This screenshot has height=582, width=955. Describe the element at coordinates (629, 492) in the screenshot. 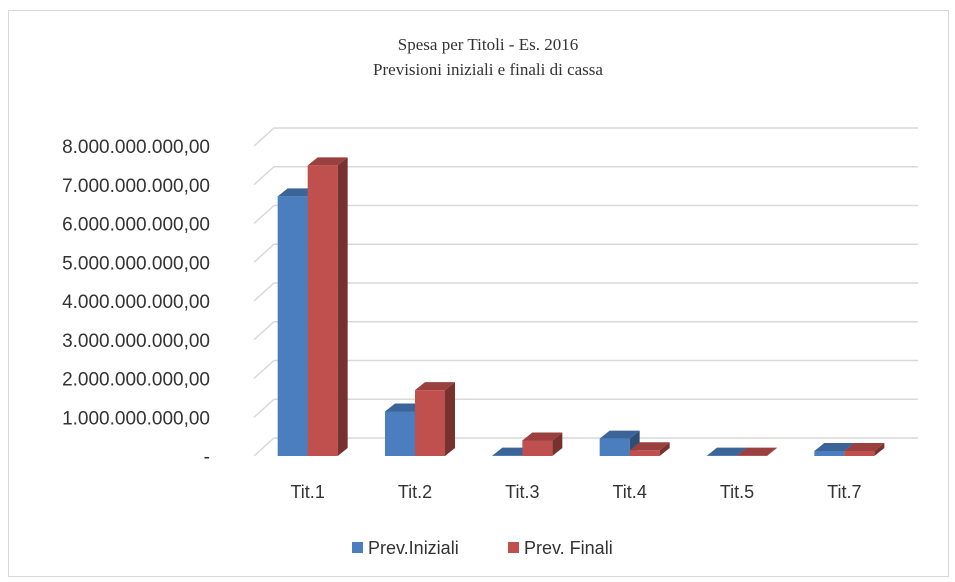

I see `x-tick-label: Tit.4` at that location.